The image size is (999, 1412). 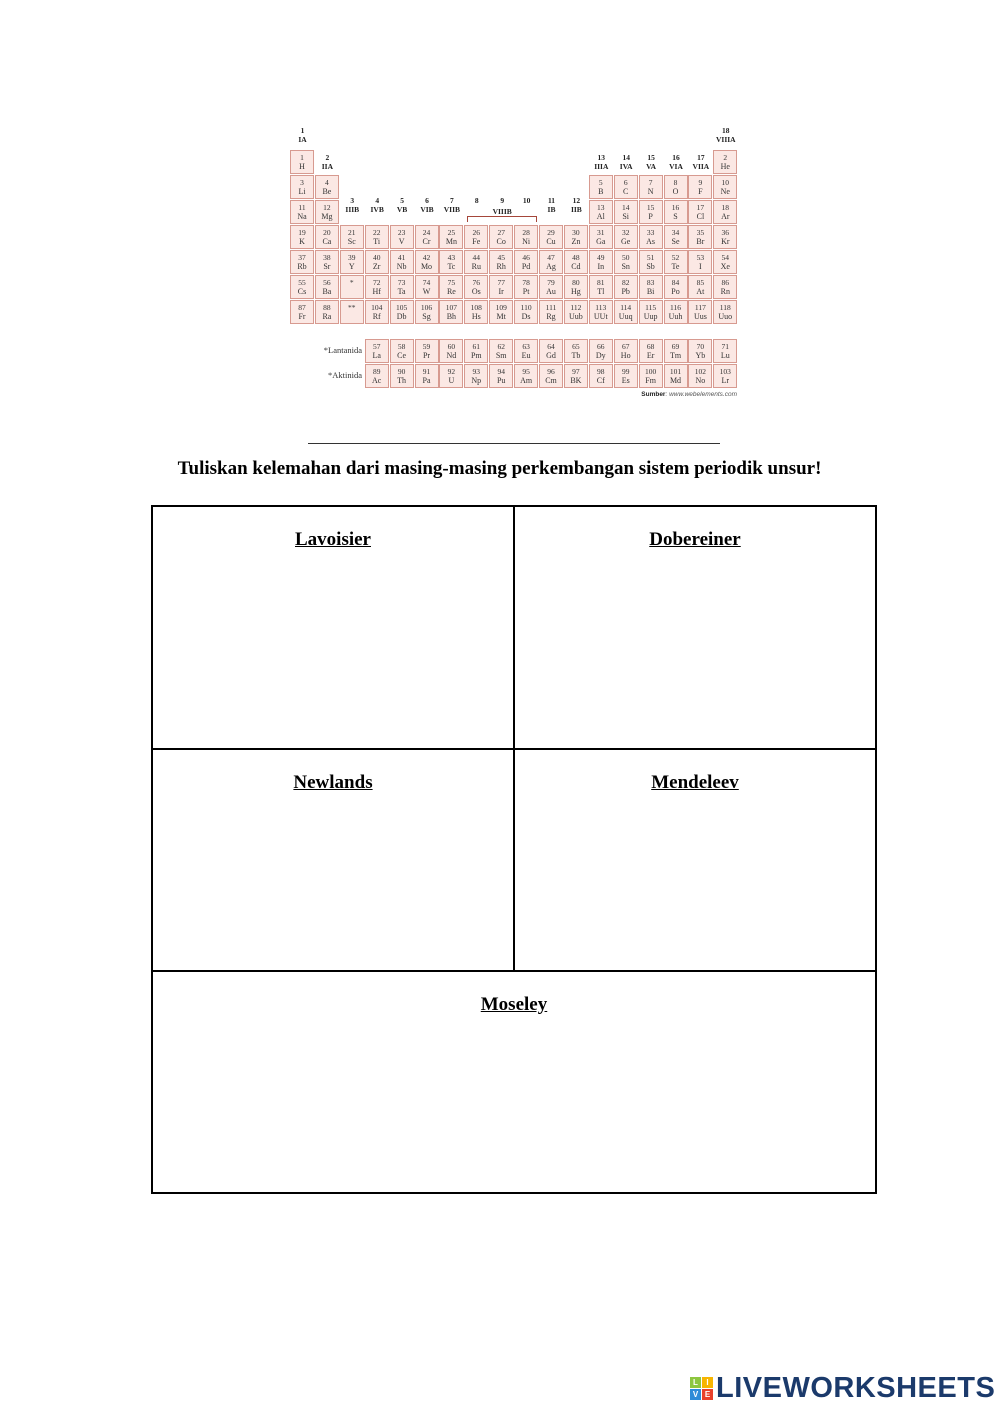 I want to click on atomic-number: 81, so click(x=601, y=282).